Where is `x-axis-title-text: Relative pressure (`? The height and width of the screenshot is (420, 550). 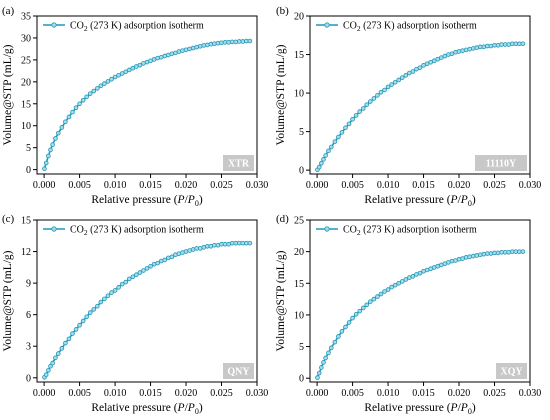 x-axis-title-text: Relative pressure ( is located at coordinates (134, 200).